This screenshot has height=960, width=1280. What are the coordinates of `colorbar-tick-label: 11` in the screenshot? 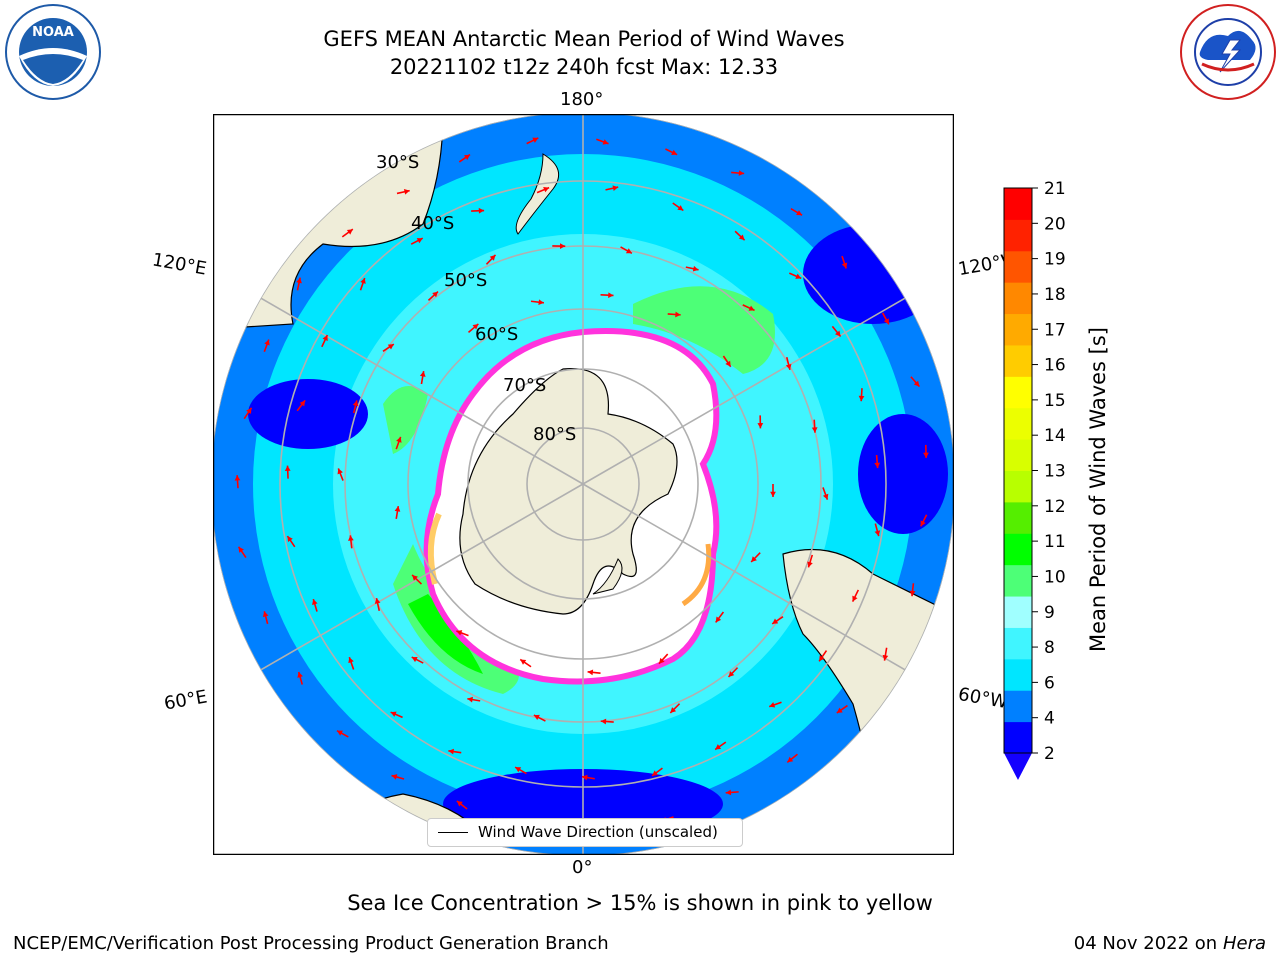 It's located at (1055, 542).